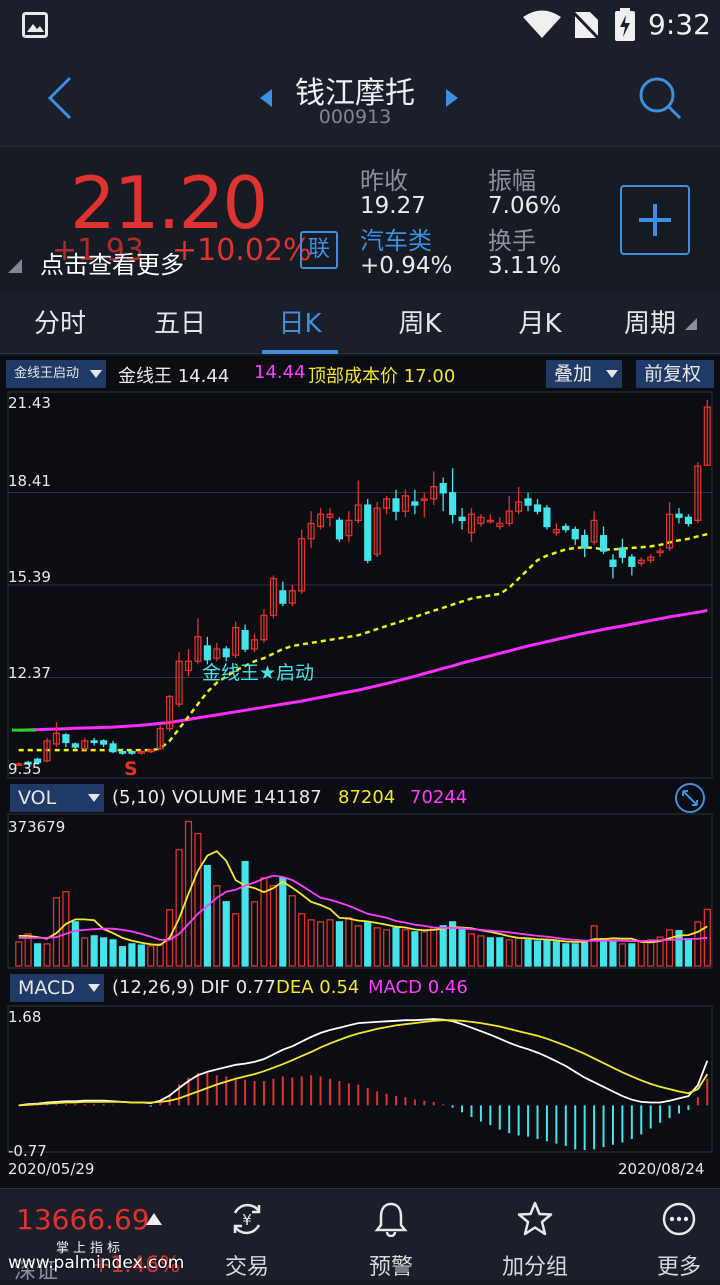  Describe the element at coordinates (56, 374) in the screenshot. I see `indicator-dropdown: 金线王启动` at that location.